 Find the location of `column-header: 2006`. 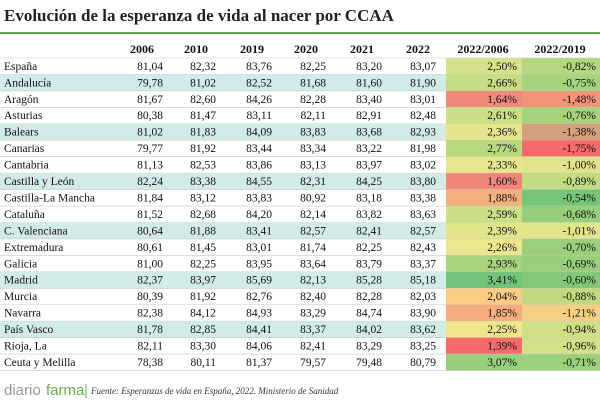

column-header: 2006 is located at coordinates (142, 49).